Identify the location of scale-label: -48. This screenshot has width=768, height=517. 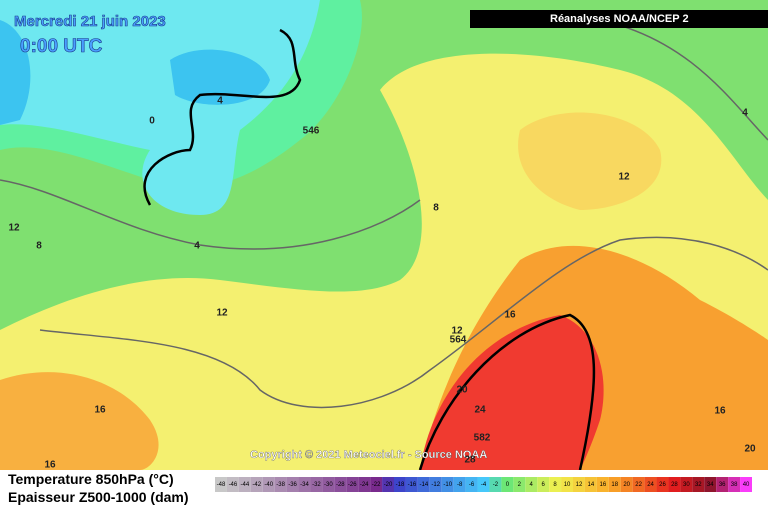
(221, 485).